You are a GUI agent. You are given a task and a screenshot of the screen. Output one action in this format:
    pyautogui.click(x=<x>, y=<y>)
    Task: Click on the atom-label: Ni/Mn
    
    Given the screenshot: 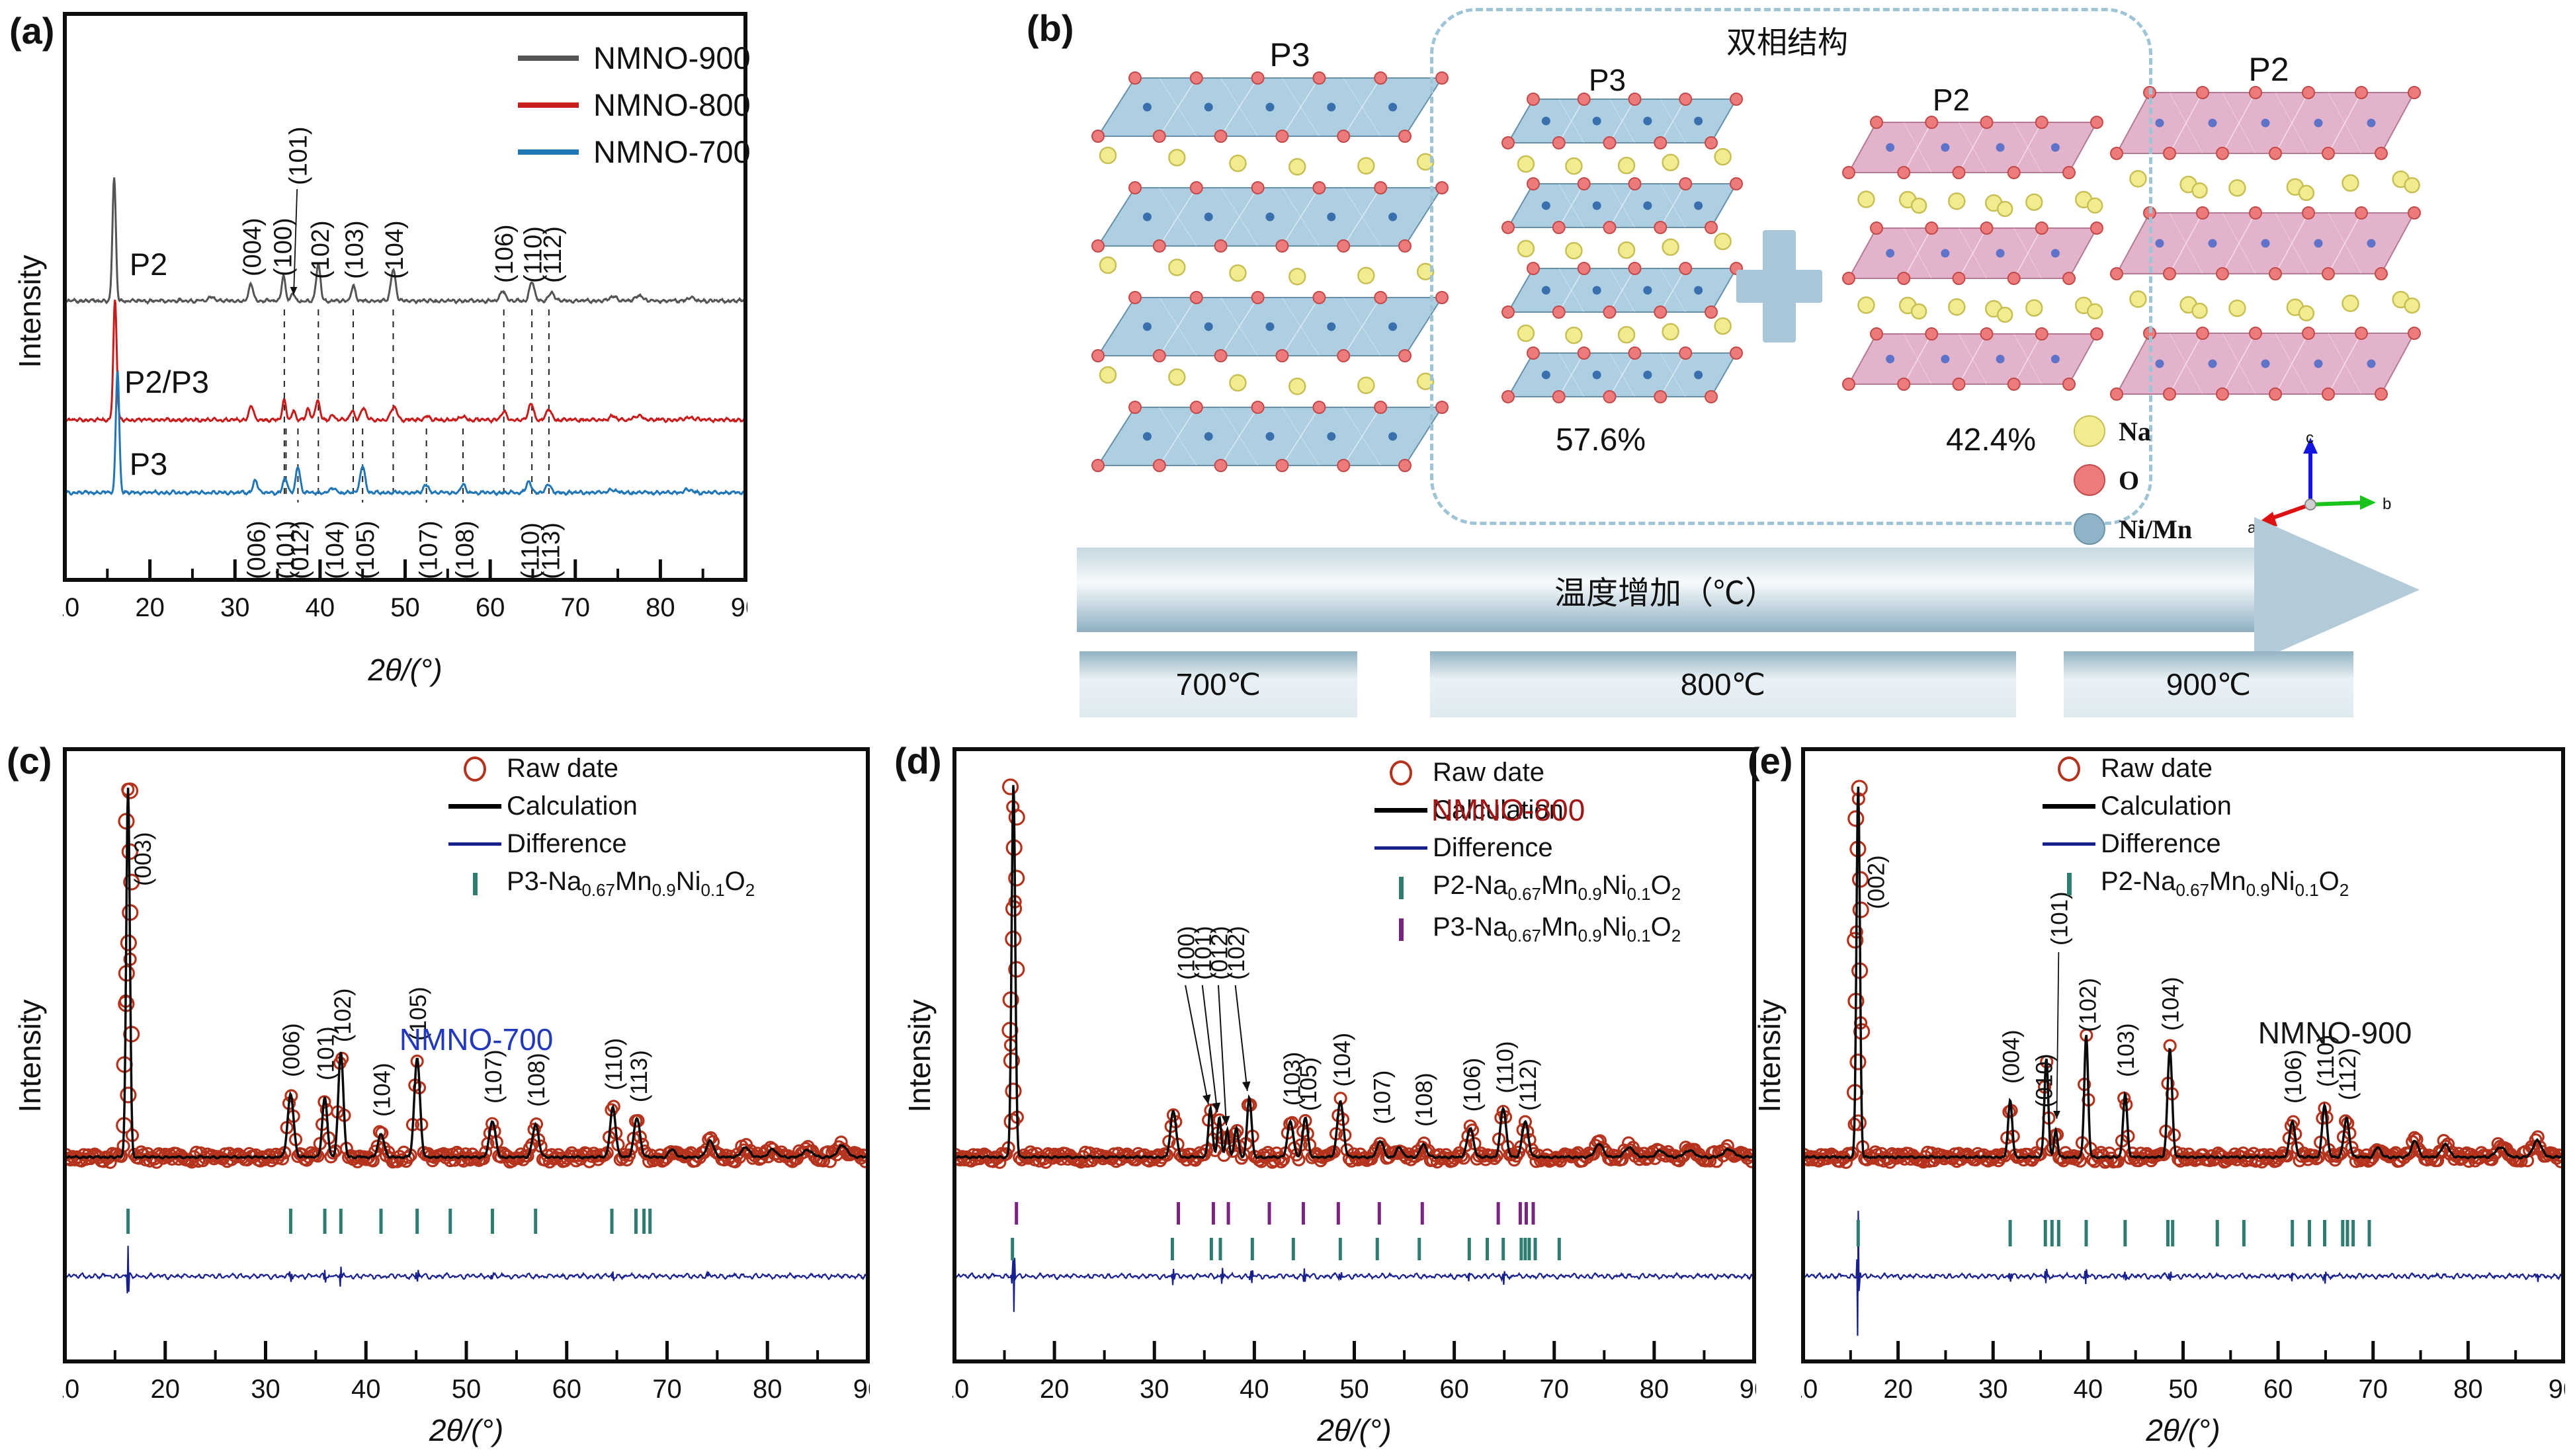 What is the action you would take?
    pyautogui.click(x=2156, y=529)
    